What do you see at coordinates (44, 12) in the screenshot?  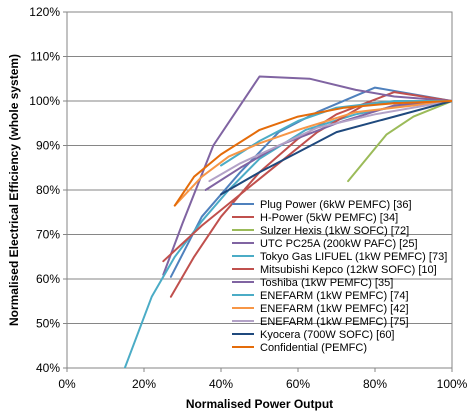 I see `y-tick-label: 120%` at bounding box center [44, 12].